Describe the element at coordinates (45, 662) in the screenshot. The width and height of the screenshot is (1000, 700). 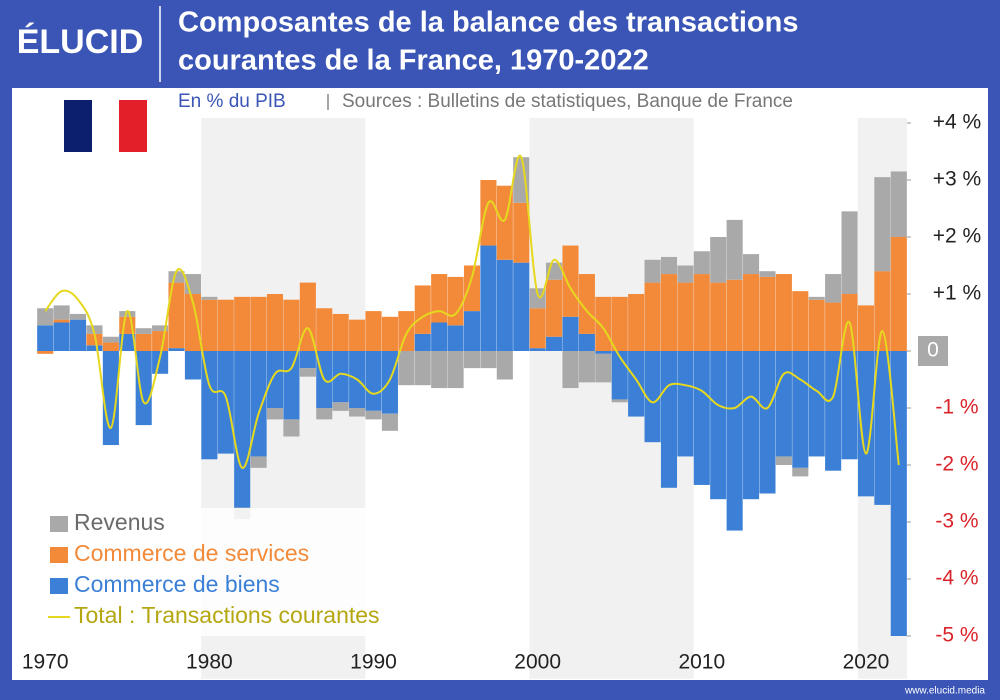
I see `x-tick-label: 1970` at that location.